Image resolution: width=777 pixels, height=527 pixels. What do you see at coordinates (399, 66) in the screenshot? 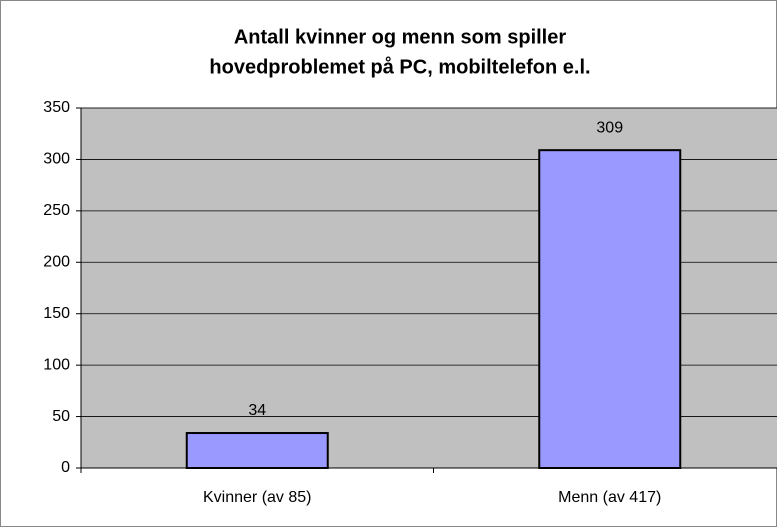
I see `chart-title: hovedproblemet på PC, mobiltelefon e.l.` at bounding box center [399, 66].